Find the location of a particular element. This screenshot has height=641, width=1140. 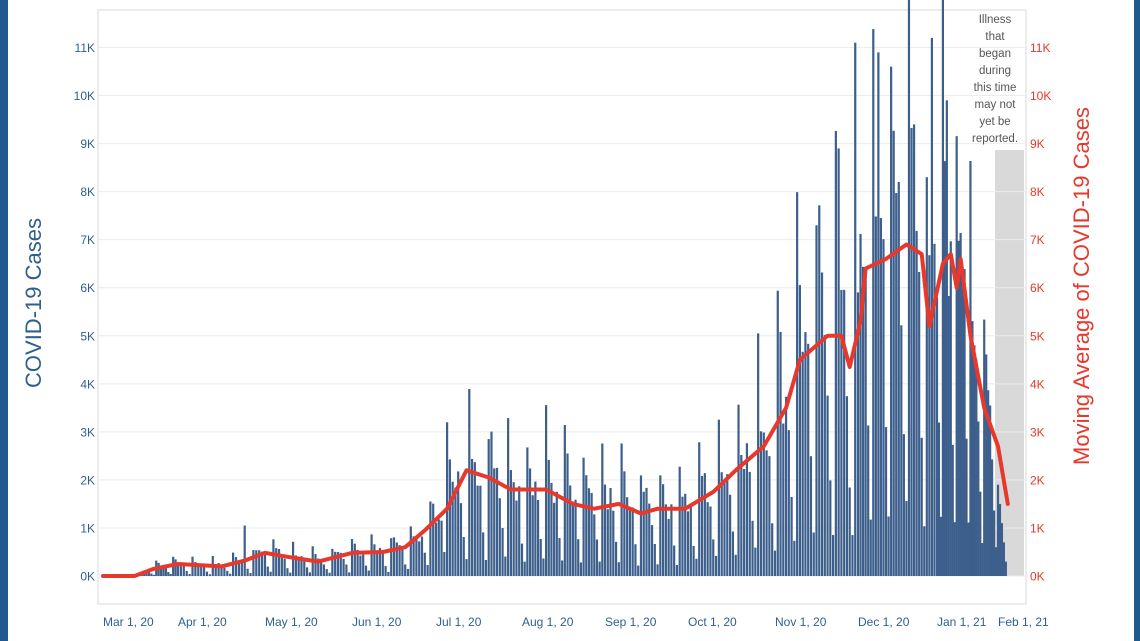

y2-tick-label: 2K is located at coordinates (1037, 480).